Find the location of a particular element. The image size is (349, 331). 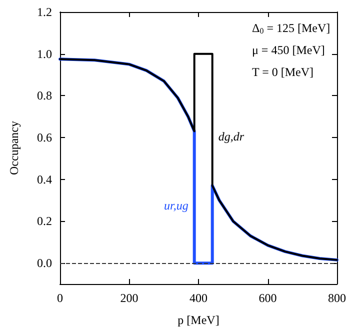

y-tick-label: 1.0 is located at coordinates (44, 53).